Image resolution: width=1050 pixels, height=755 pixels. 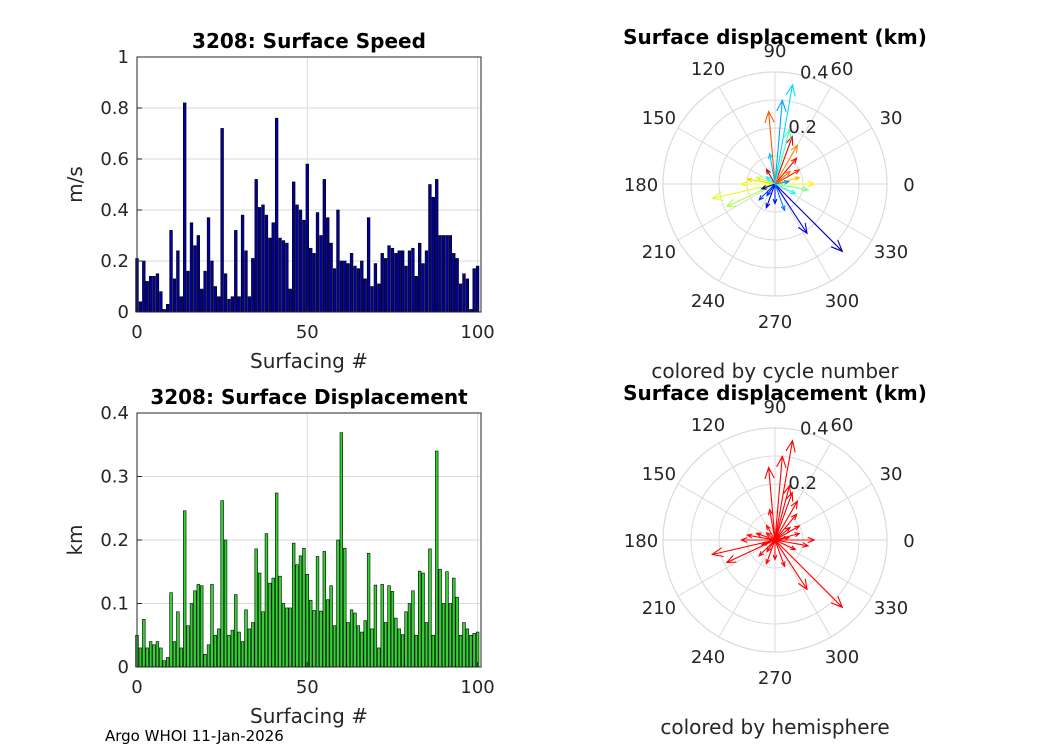 I want to click on y-axis-label: m/s, so click(x=75, y=184).